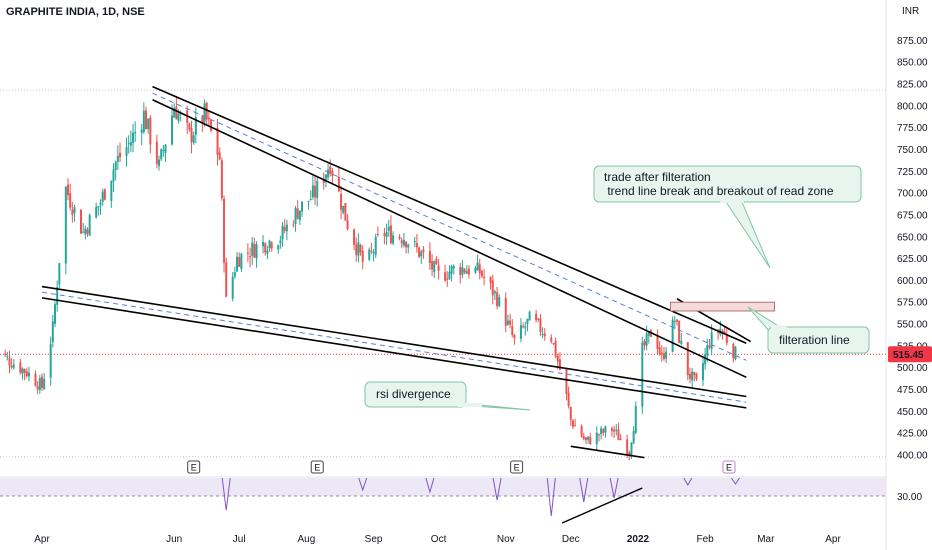 Image resolution: width=932 pixels, height=550 pixels. What do you see at coordinates (912, 390) in the screenshot?
I see `y-tick-label: 475.00` at bounding box center [912, 390].